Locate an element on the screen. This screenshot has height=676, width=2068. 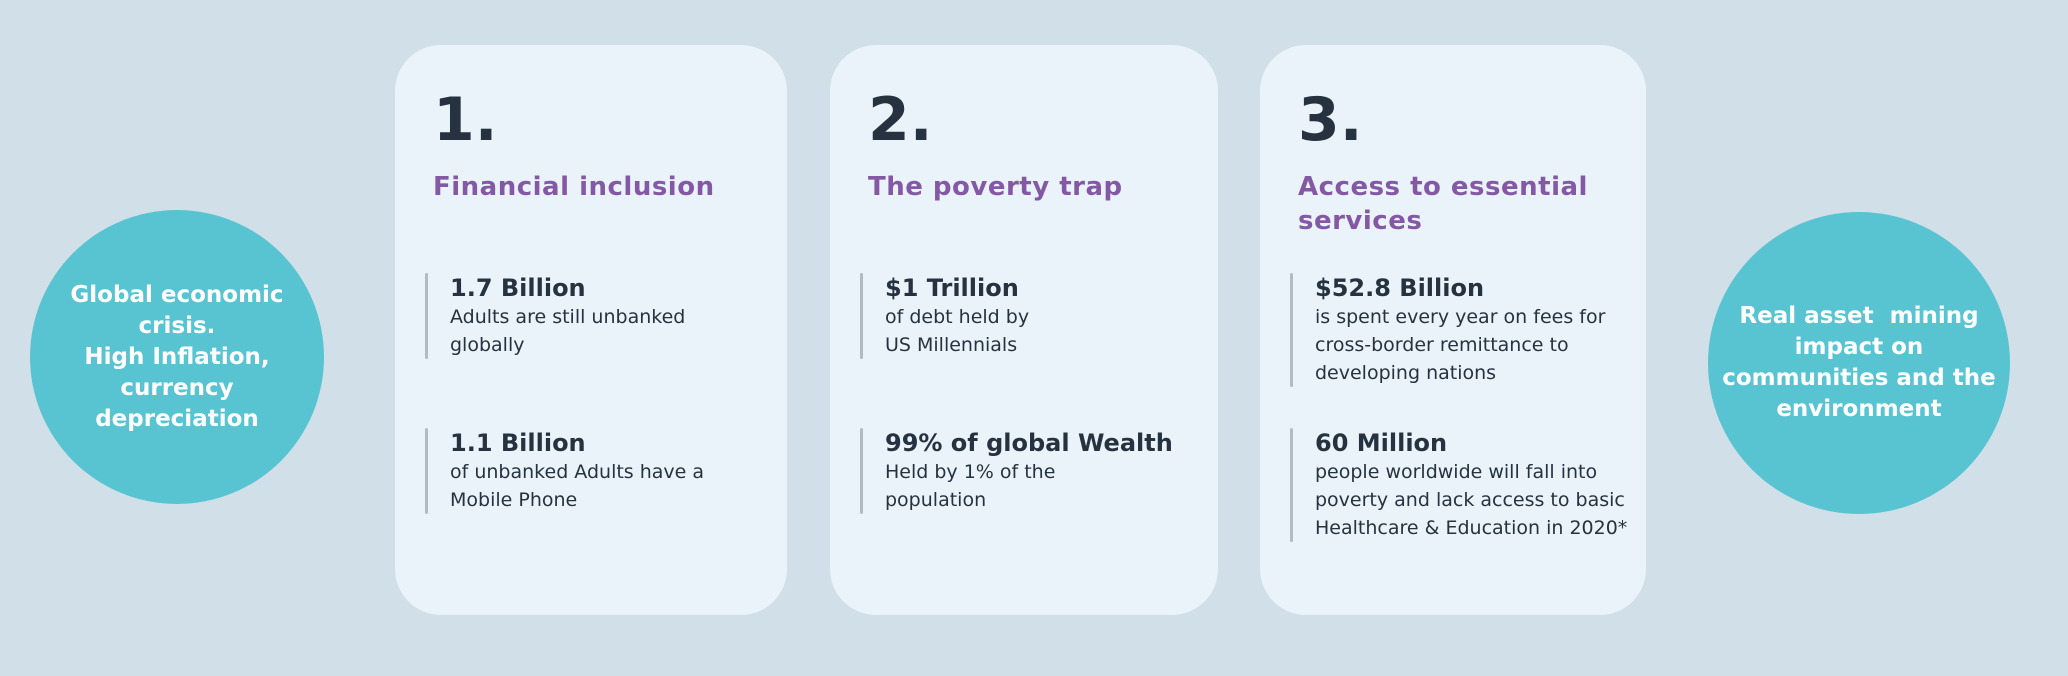
stat-title: 99% of global Wealth is located at coordinates (1029, 443).